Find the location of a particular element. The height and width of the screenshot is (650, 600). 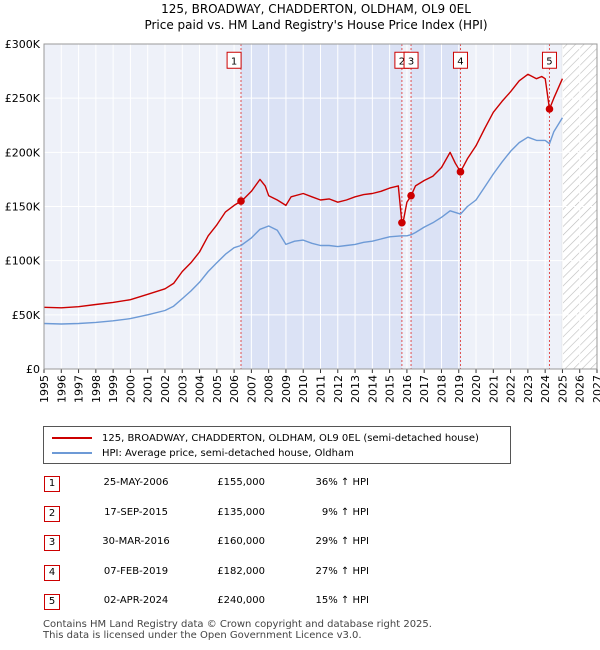

hpi-change: 29% ↑ HPI is located at coordinates (342, 541).